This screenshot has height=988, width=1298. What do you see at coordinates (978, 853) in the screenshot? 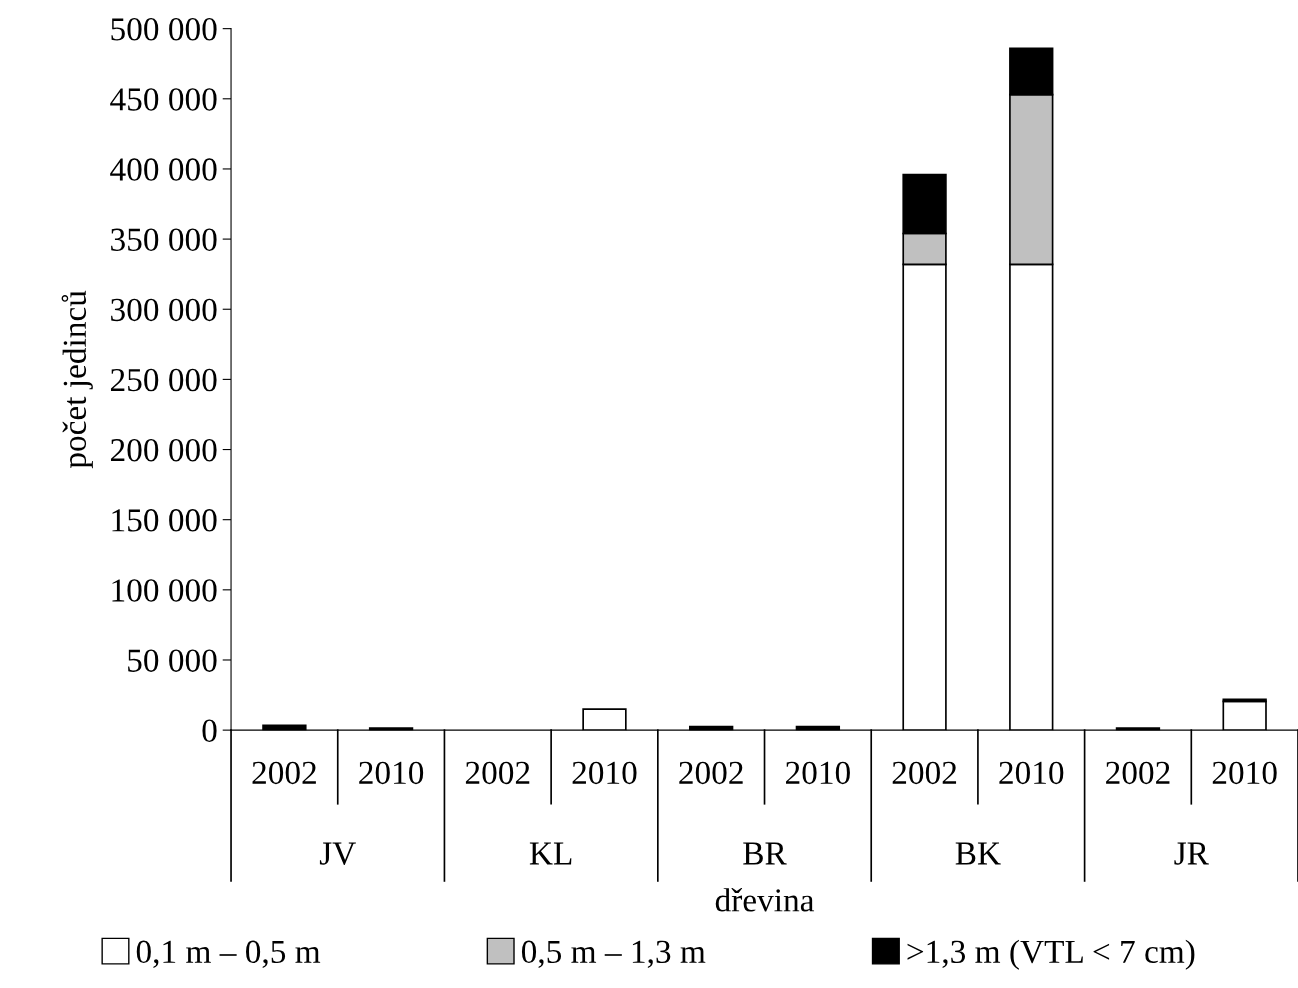
I see `text: BK` at bounding box center [978, 853].